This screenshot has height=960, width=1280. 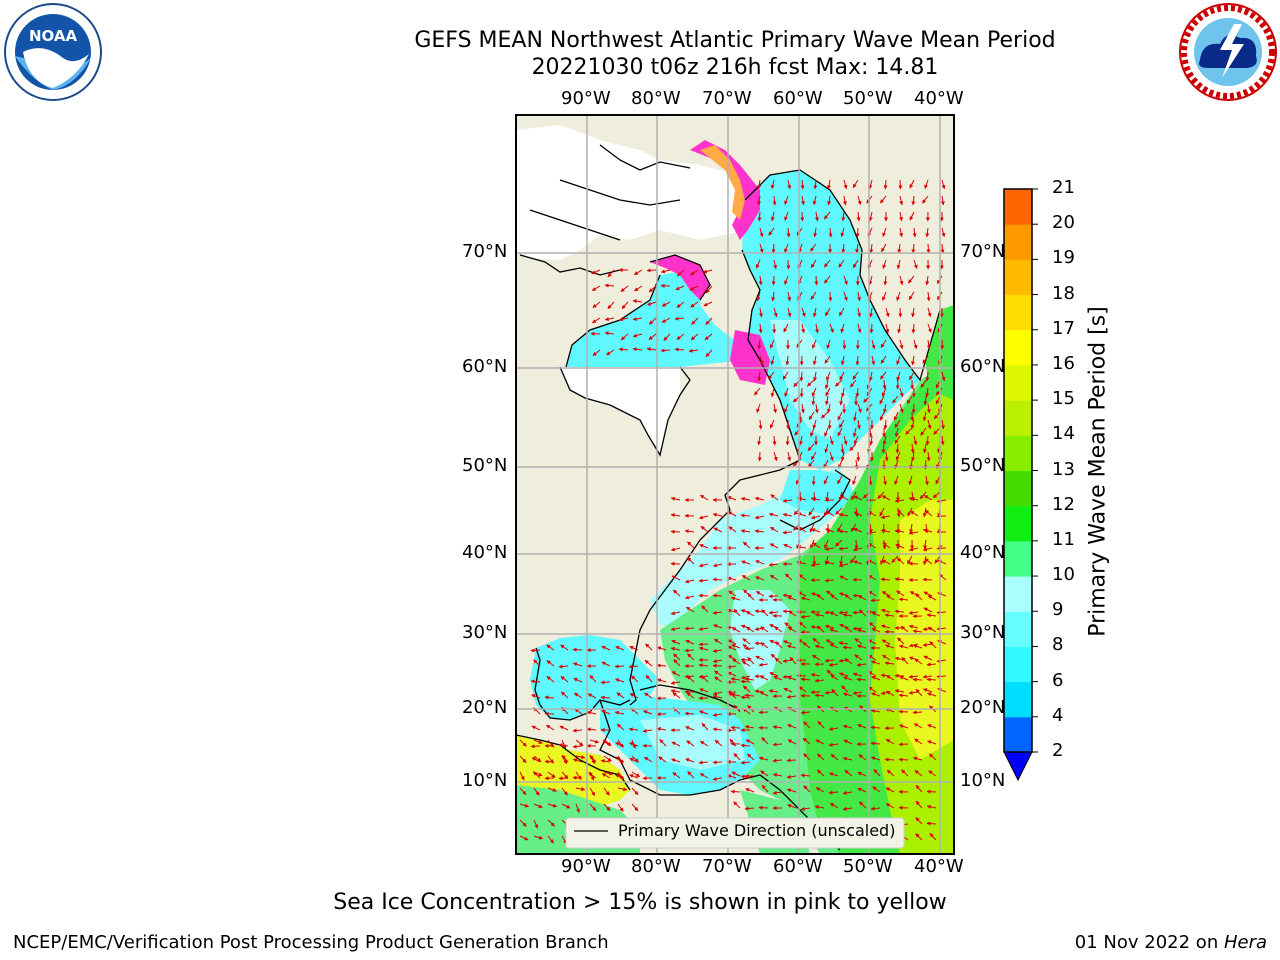 I want to click on lat-label-left: 70°N, so click(x=485, y=251).